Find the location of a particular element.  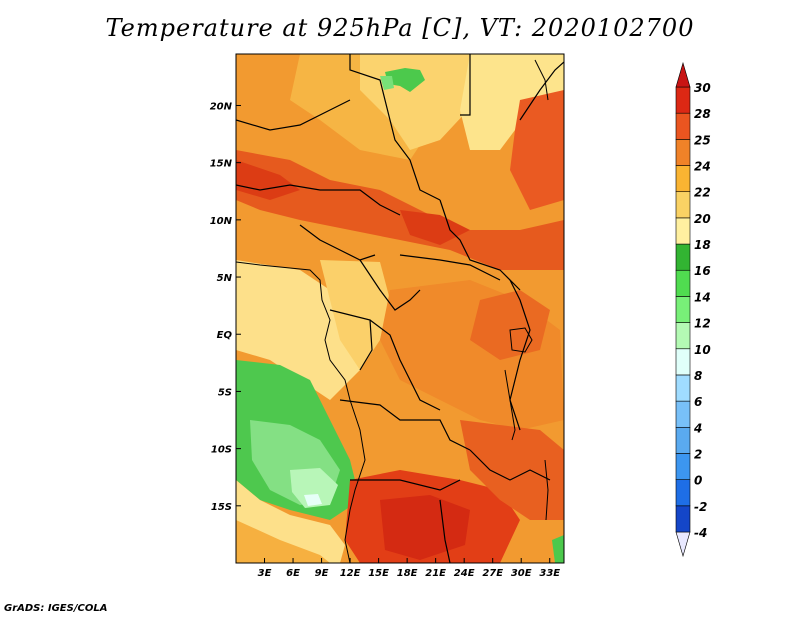

colorbar-label: 8 is located at coordinates (698, 376).